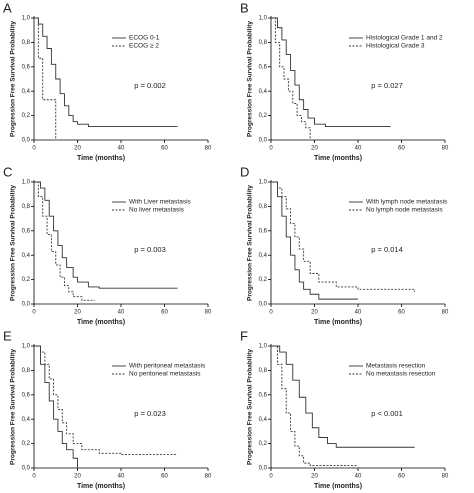 This screenshot has height=493, width=474. What do you see at coordinates (387, 85) in the screenshot?
I see `p-value: p = 0.027` at bounding box center [387, 85].